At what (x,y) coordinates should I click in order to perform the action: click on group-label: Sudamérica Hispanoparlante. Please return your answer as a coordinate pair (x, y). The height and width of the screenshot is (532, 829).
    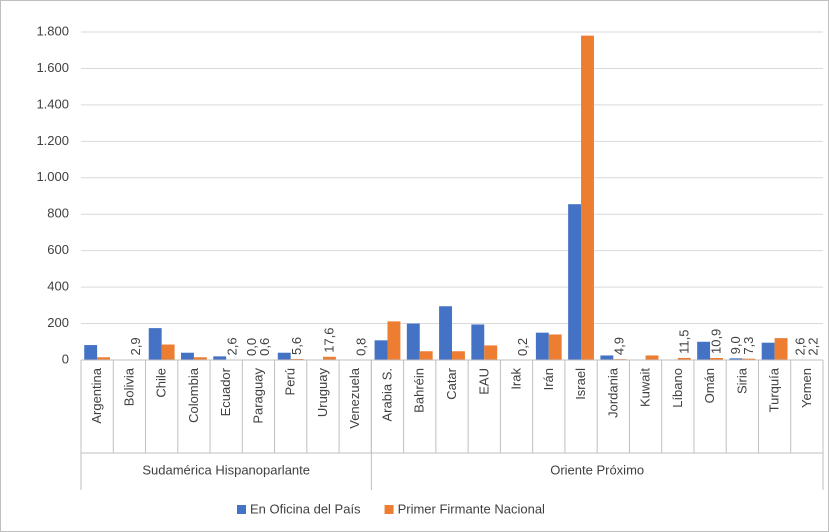
    Looking at the image, I should click on (226, 469).